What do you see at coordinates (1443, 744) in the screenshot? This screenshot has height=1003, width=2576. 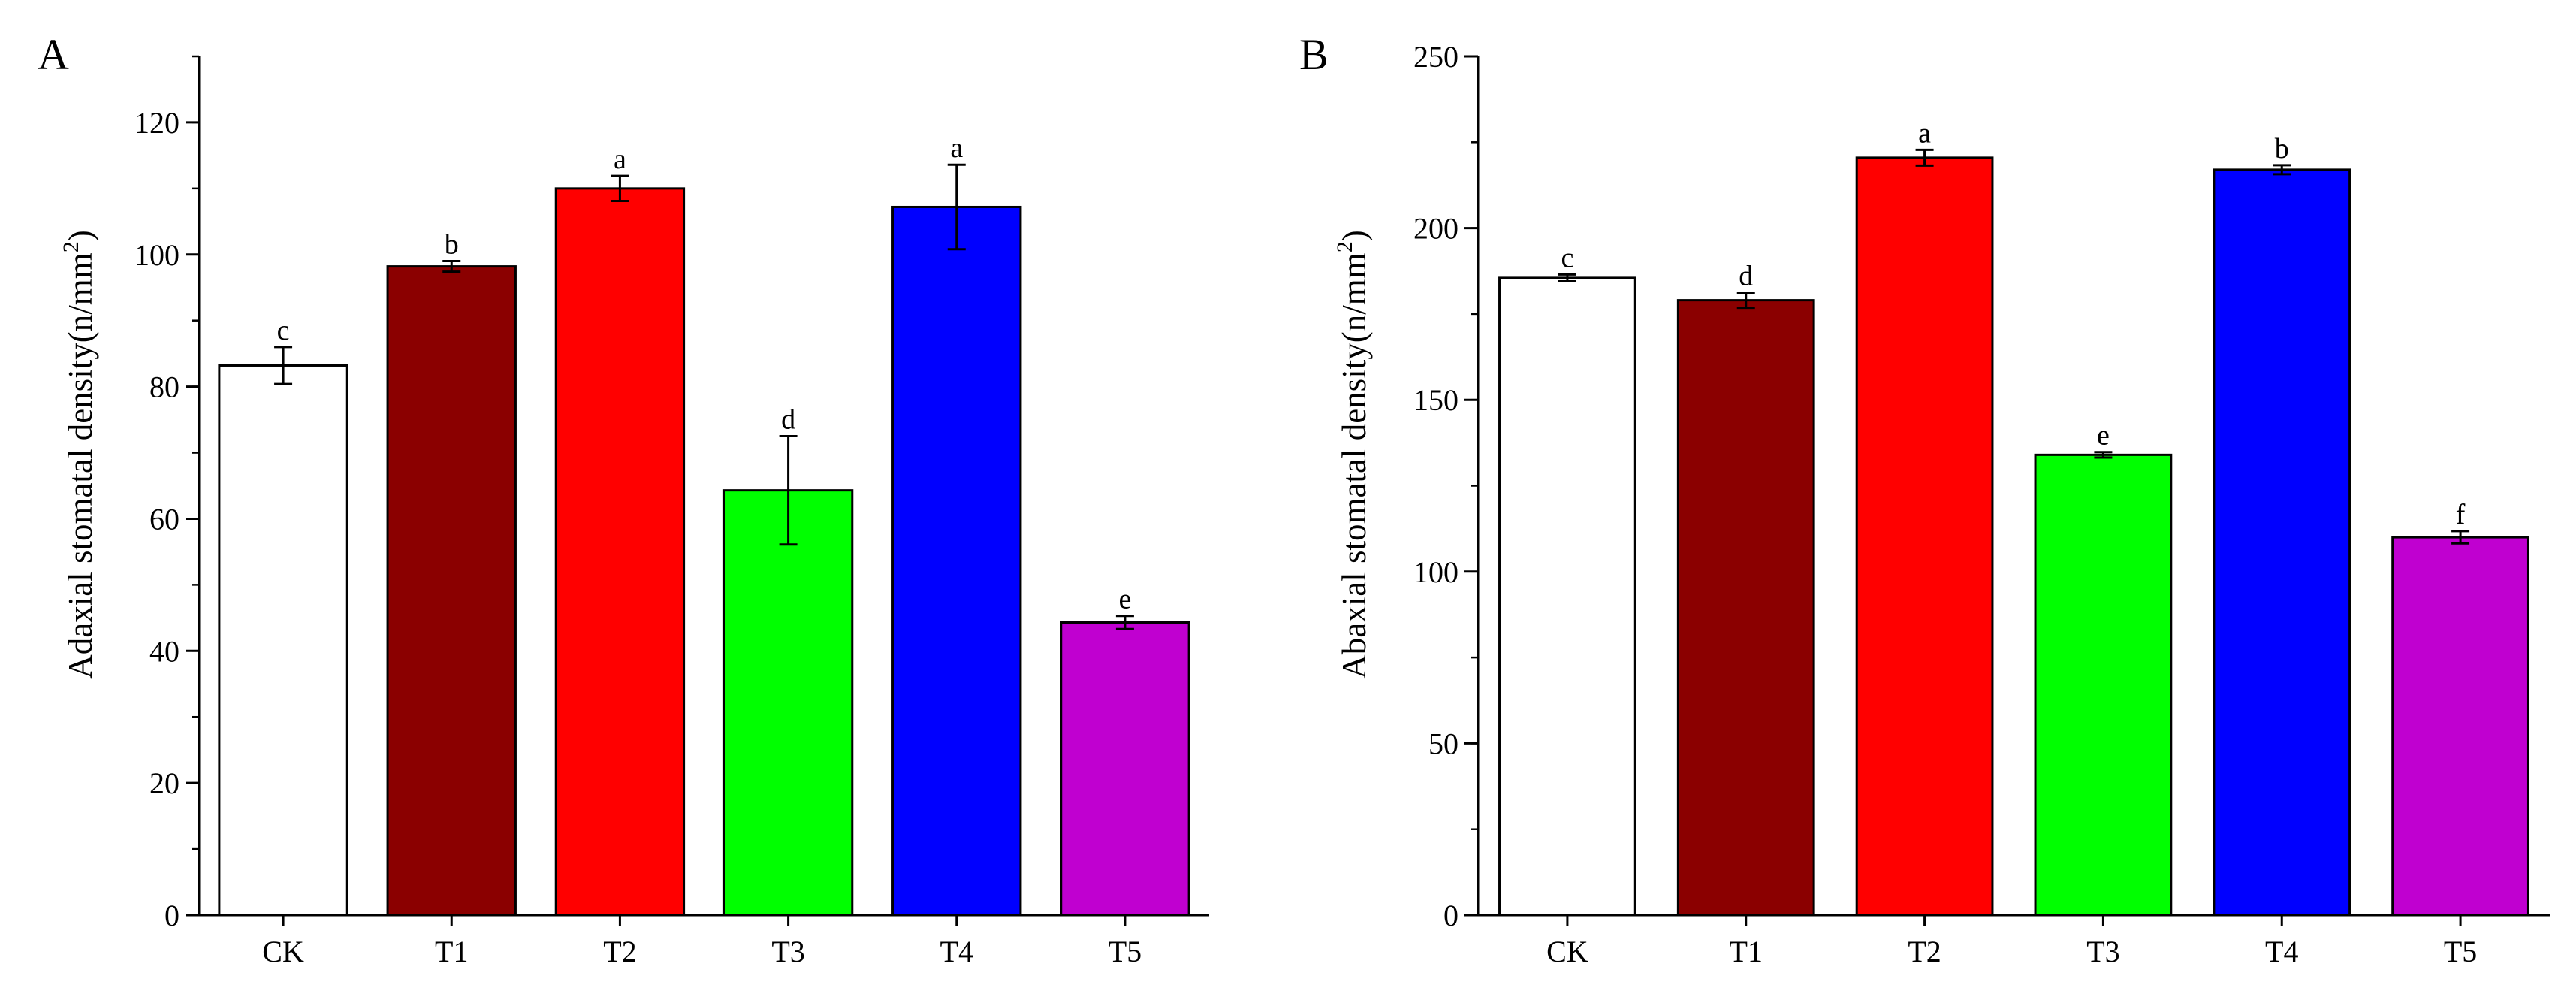 I see `y-tick-label: 50` at bounding box center [1443, 744].